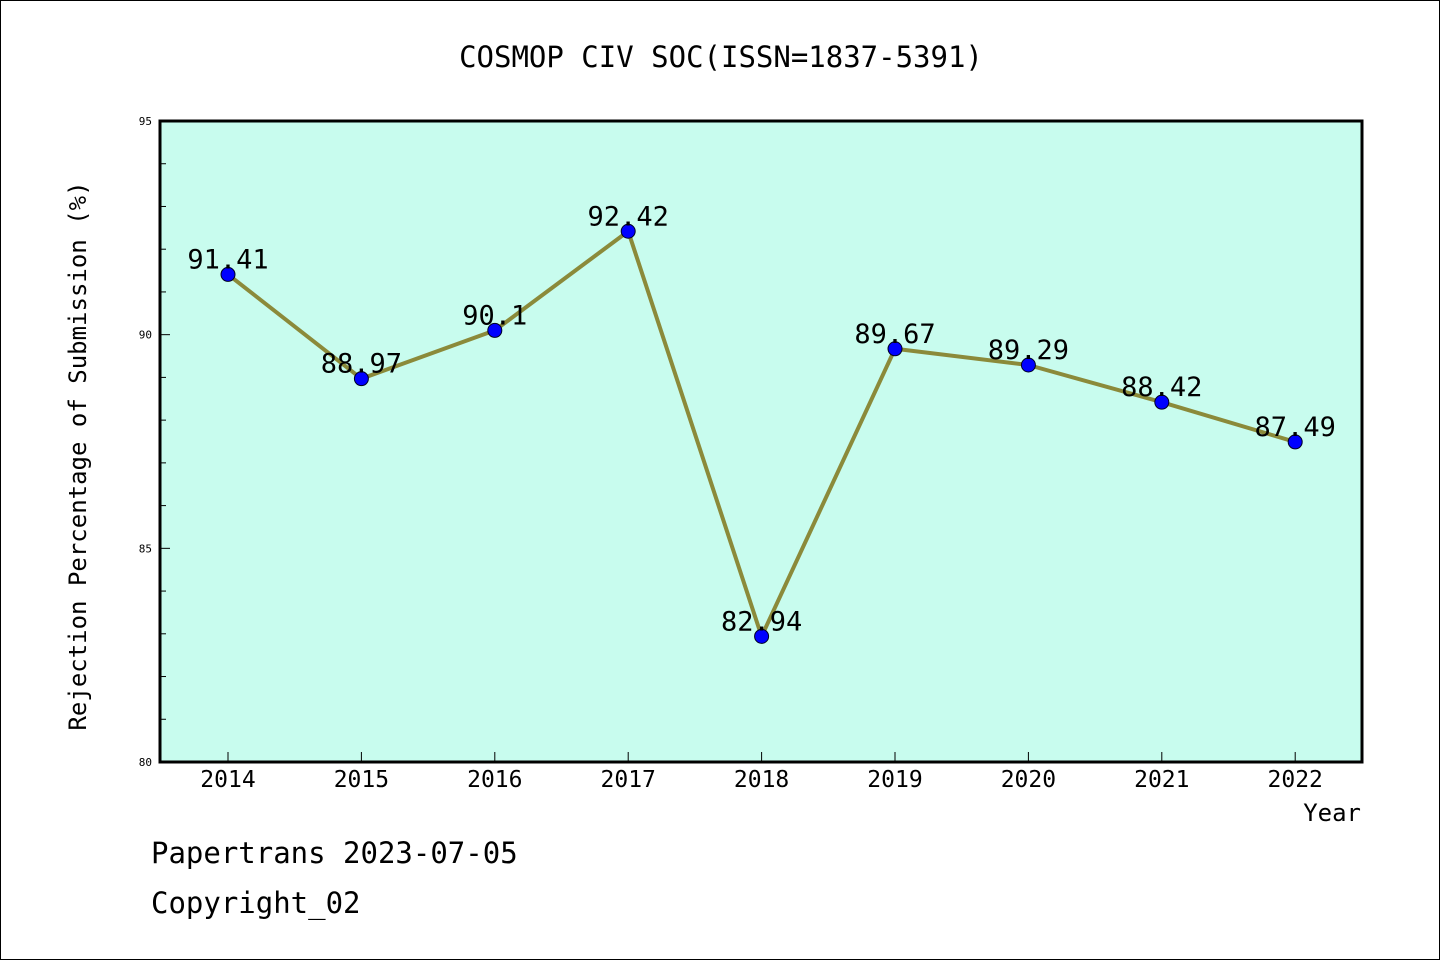 The image size is (1440, 960). Describe the element at coordinates (1161, 780) in the screenshot. I see `x-tick-label: 2021` at that location.